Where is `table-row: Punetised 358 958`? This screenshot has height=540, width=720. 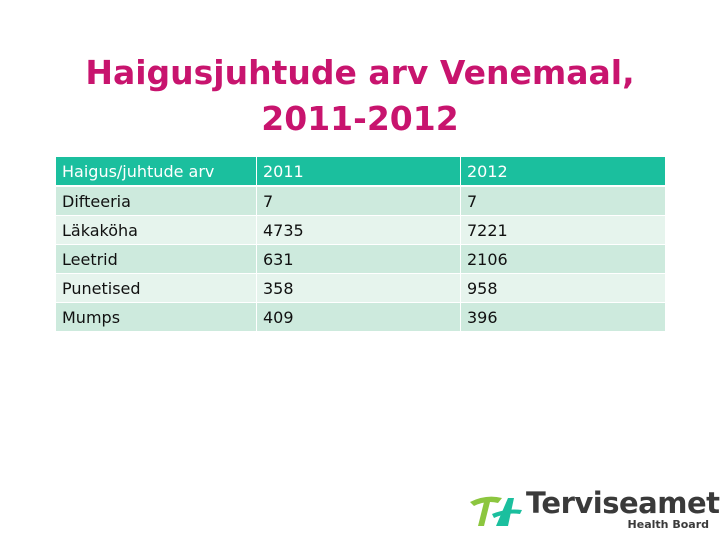
table-row: Punetised 358 958 is located at coordinates (360, 288).